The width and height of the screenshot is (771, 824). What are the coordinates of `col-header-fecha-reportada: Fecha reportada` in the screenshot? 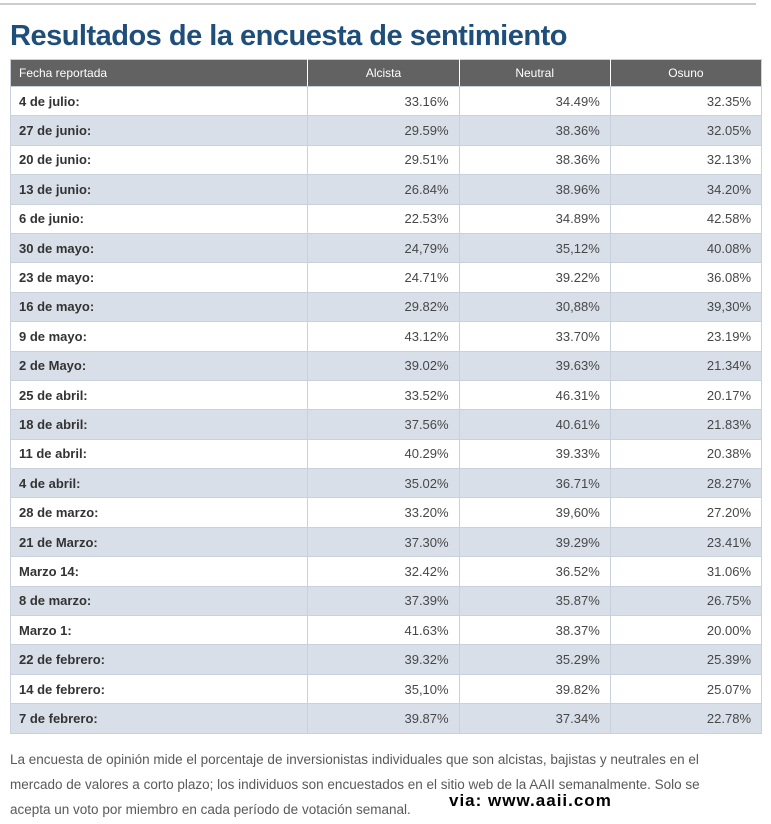 It's located at (159, 73).